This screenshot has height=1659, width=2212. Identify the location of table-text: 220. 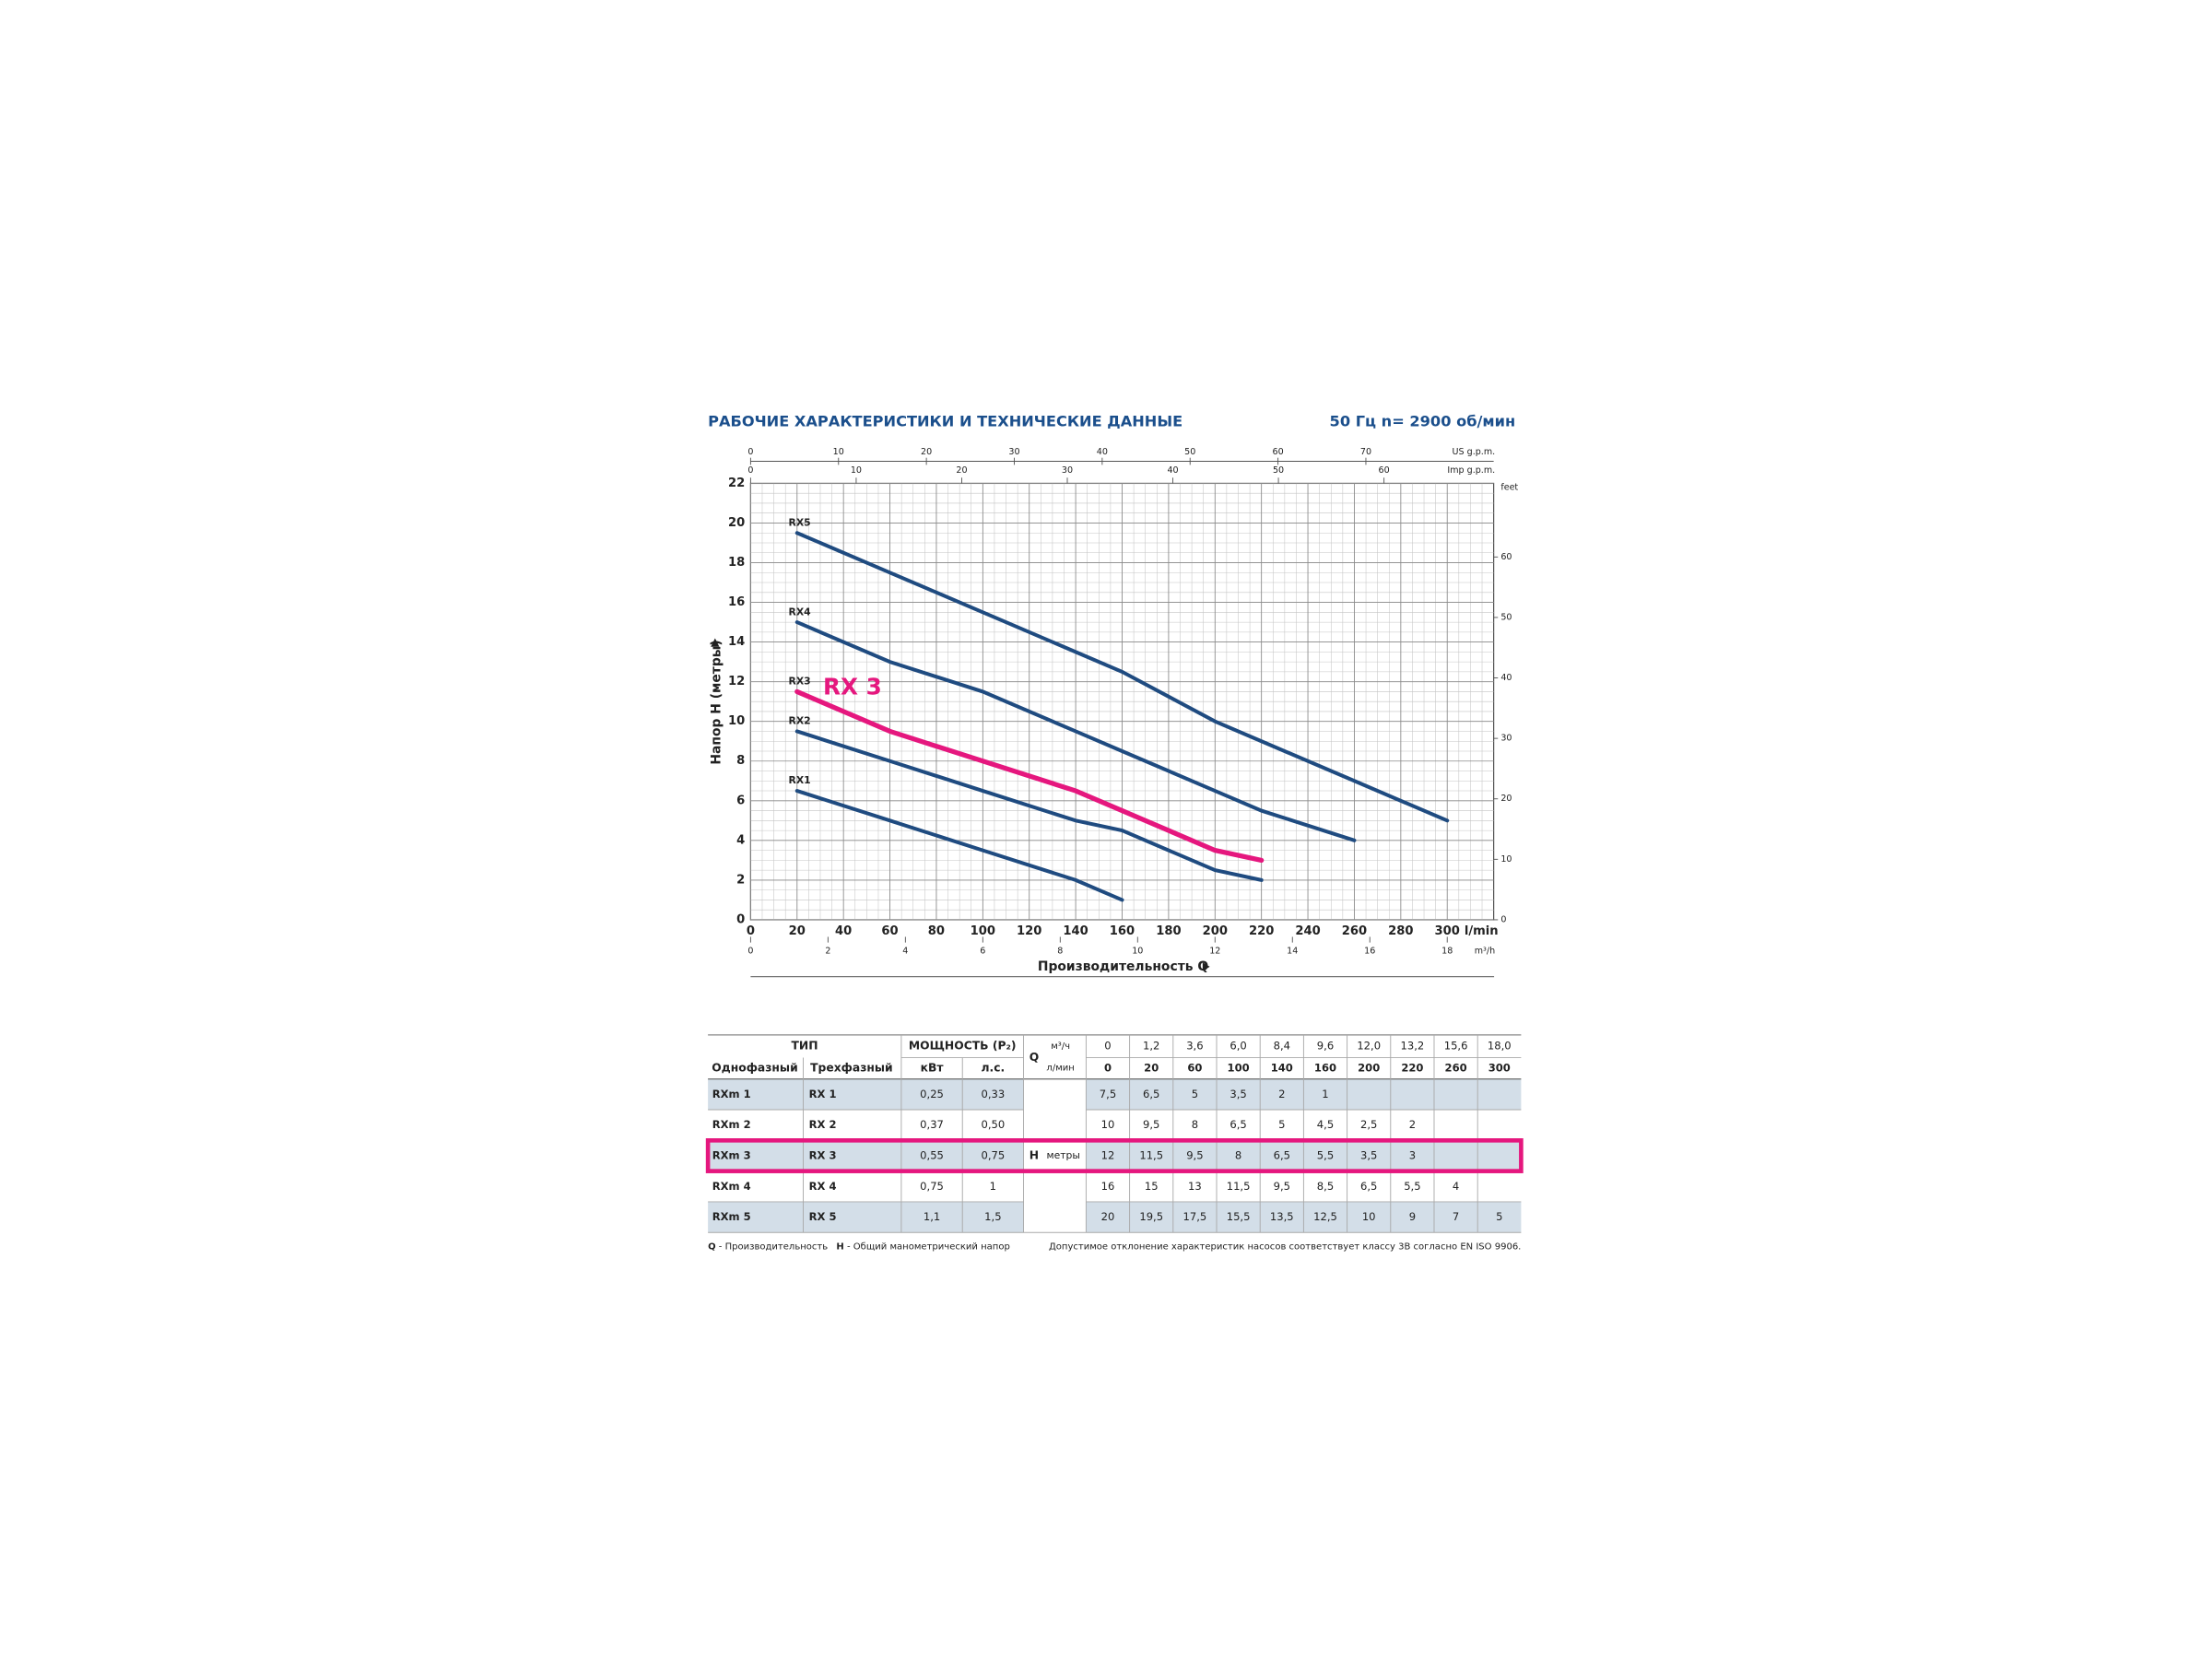
(1412, 1068).